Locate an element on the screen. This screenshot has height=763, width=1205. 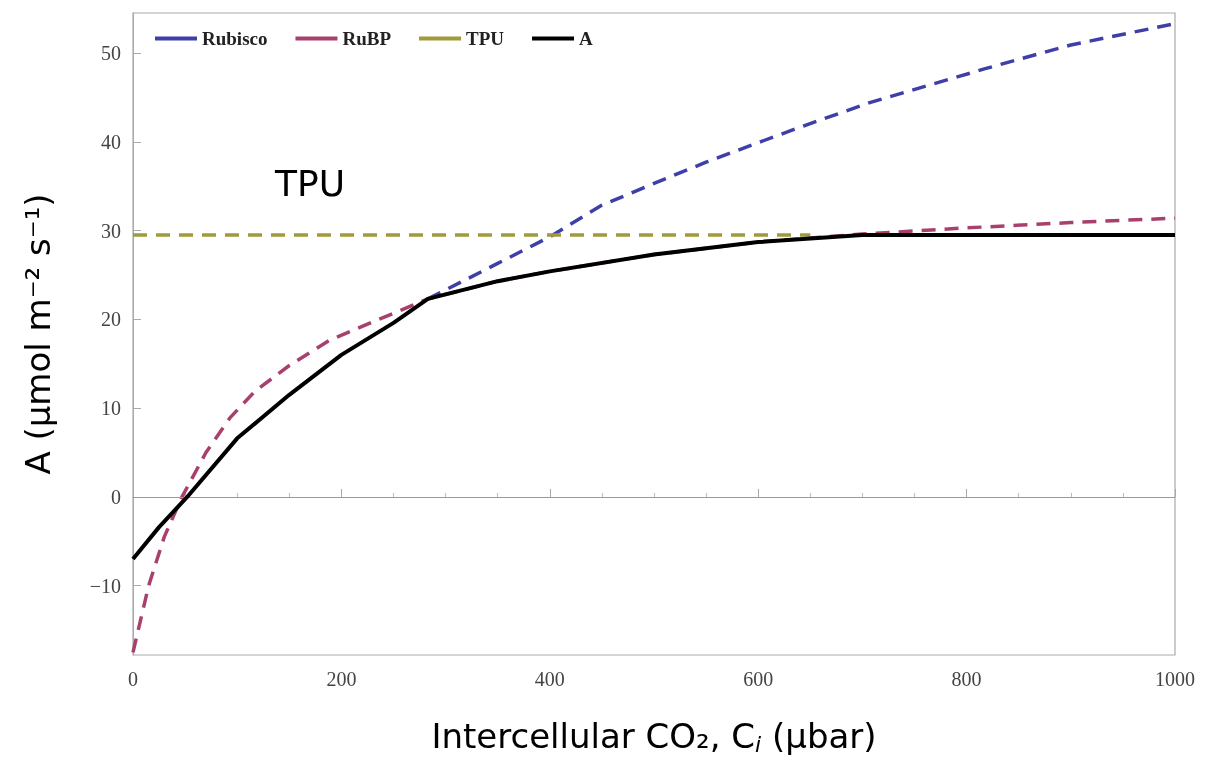
x-axis-title: Intercellular CO₂, Ci (μbar) is located at coordinates (654, 736).